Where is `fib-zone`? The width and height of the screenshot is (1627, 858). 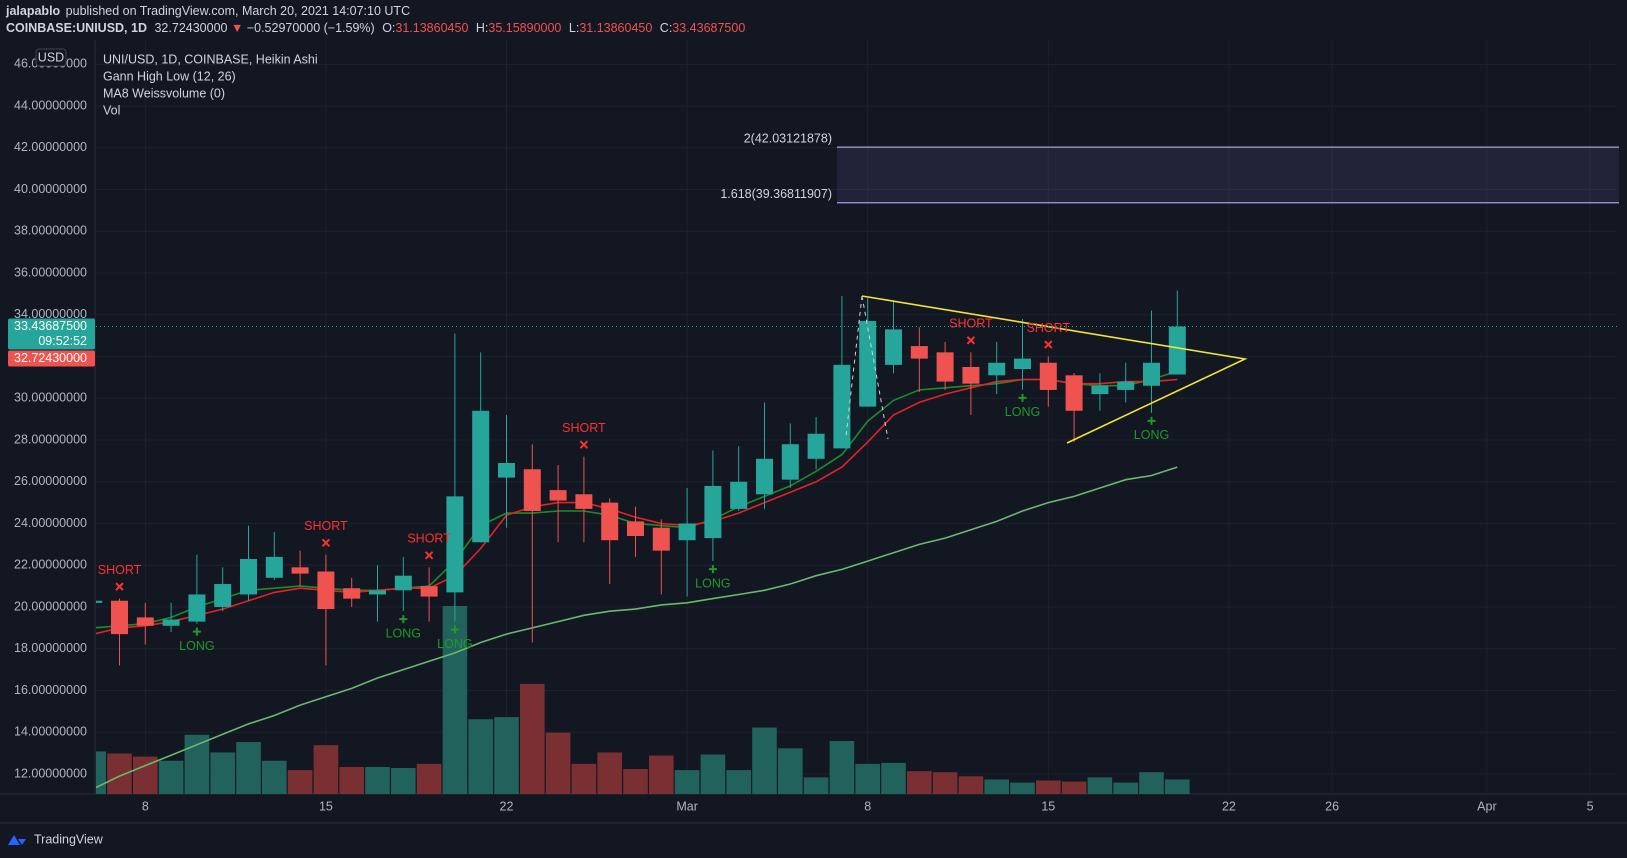 fib-zone is located at coordinates (1228, 175).